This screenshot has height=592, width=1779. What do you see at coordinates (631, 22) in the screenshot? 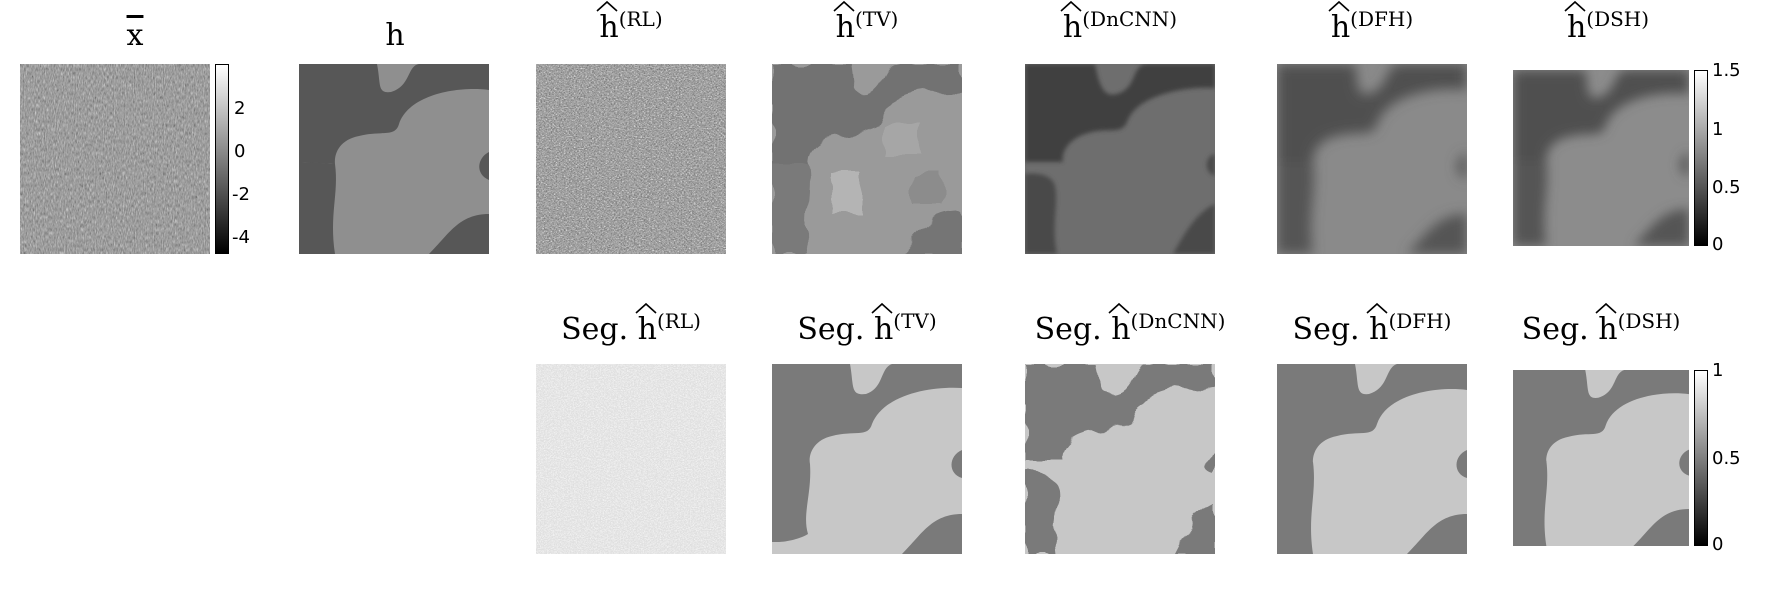
I see `title-h-rl: h(RL)` at bounding box center [631, 22].